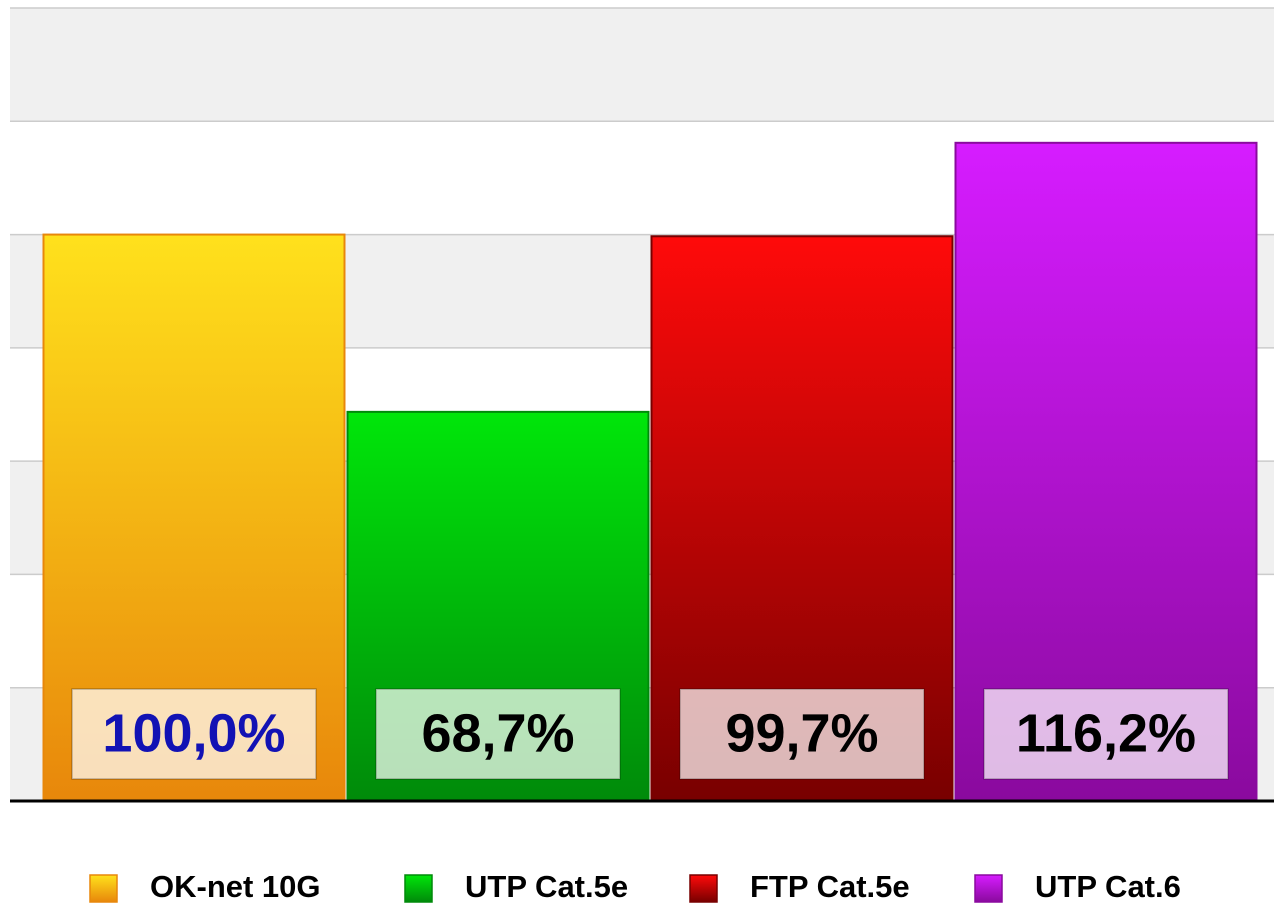  Describe the element at coordinates (1108, 886) in the screenshot. I see `legend-label: UTP Cat.6` at that location.